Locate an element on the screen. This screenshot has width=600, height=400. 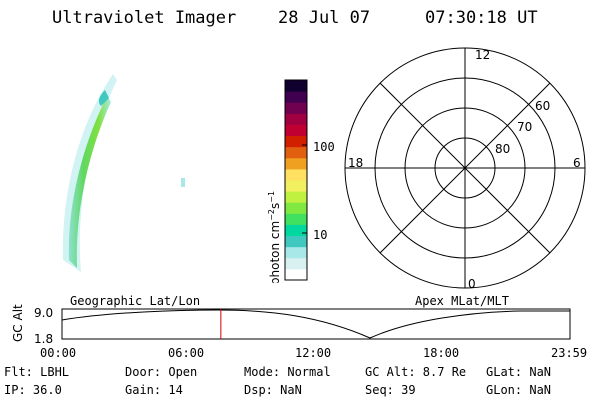
gc-alt-info: GC Alt: 8.7 Re is located at coordinates (416, 372).